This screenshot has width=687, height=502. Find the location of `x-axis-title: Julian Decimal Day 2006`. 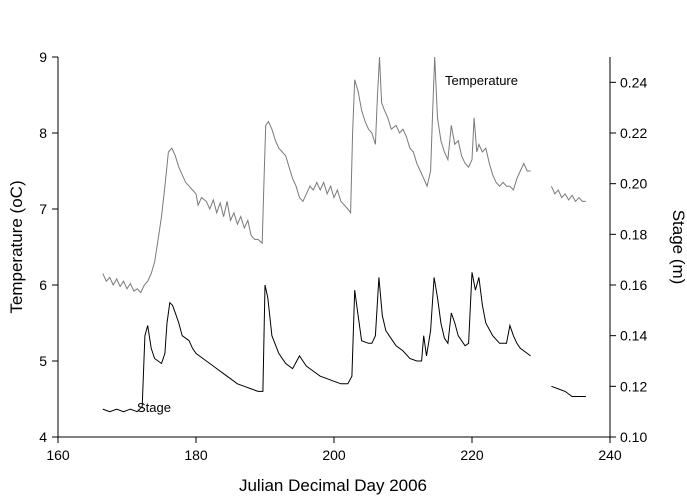

x-axis-title: Julian Decimal Day 2006 is located at coordinates (333, 485).